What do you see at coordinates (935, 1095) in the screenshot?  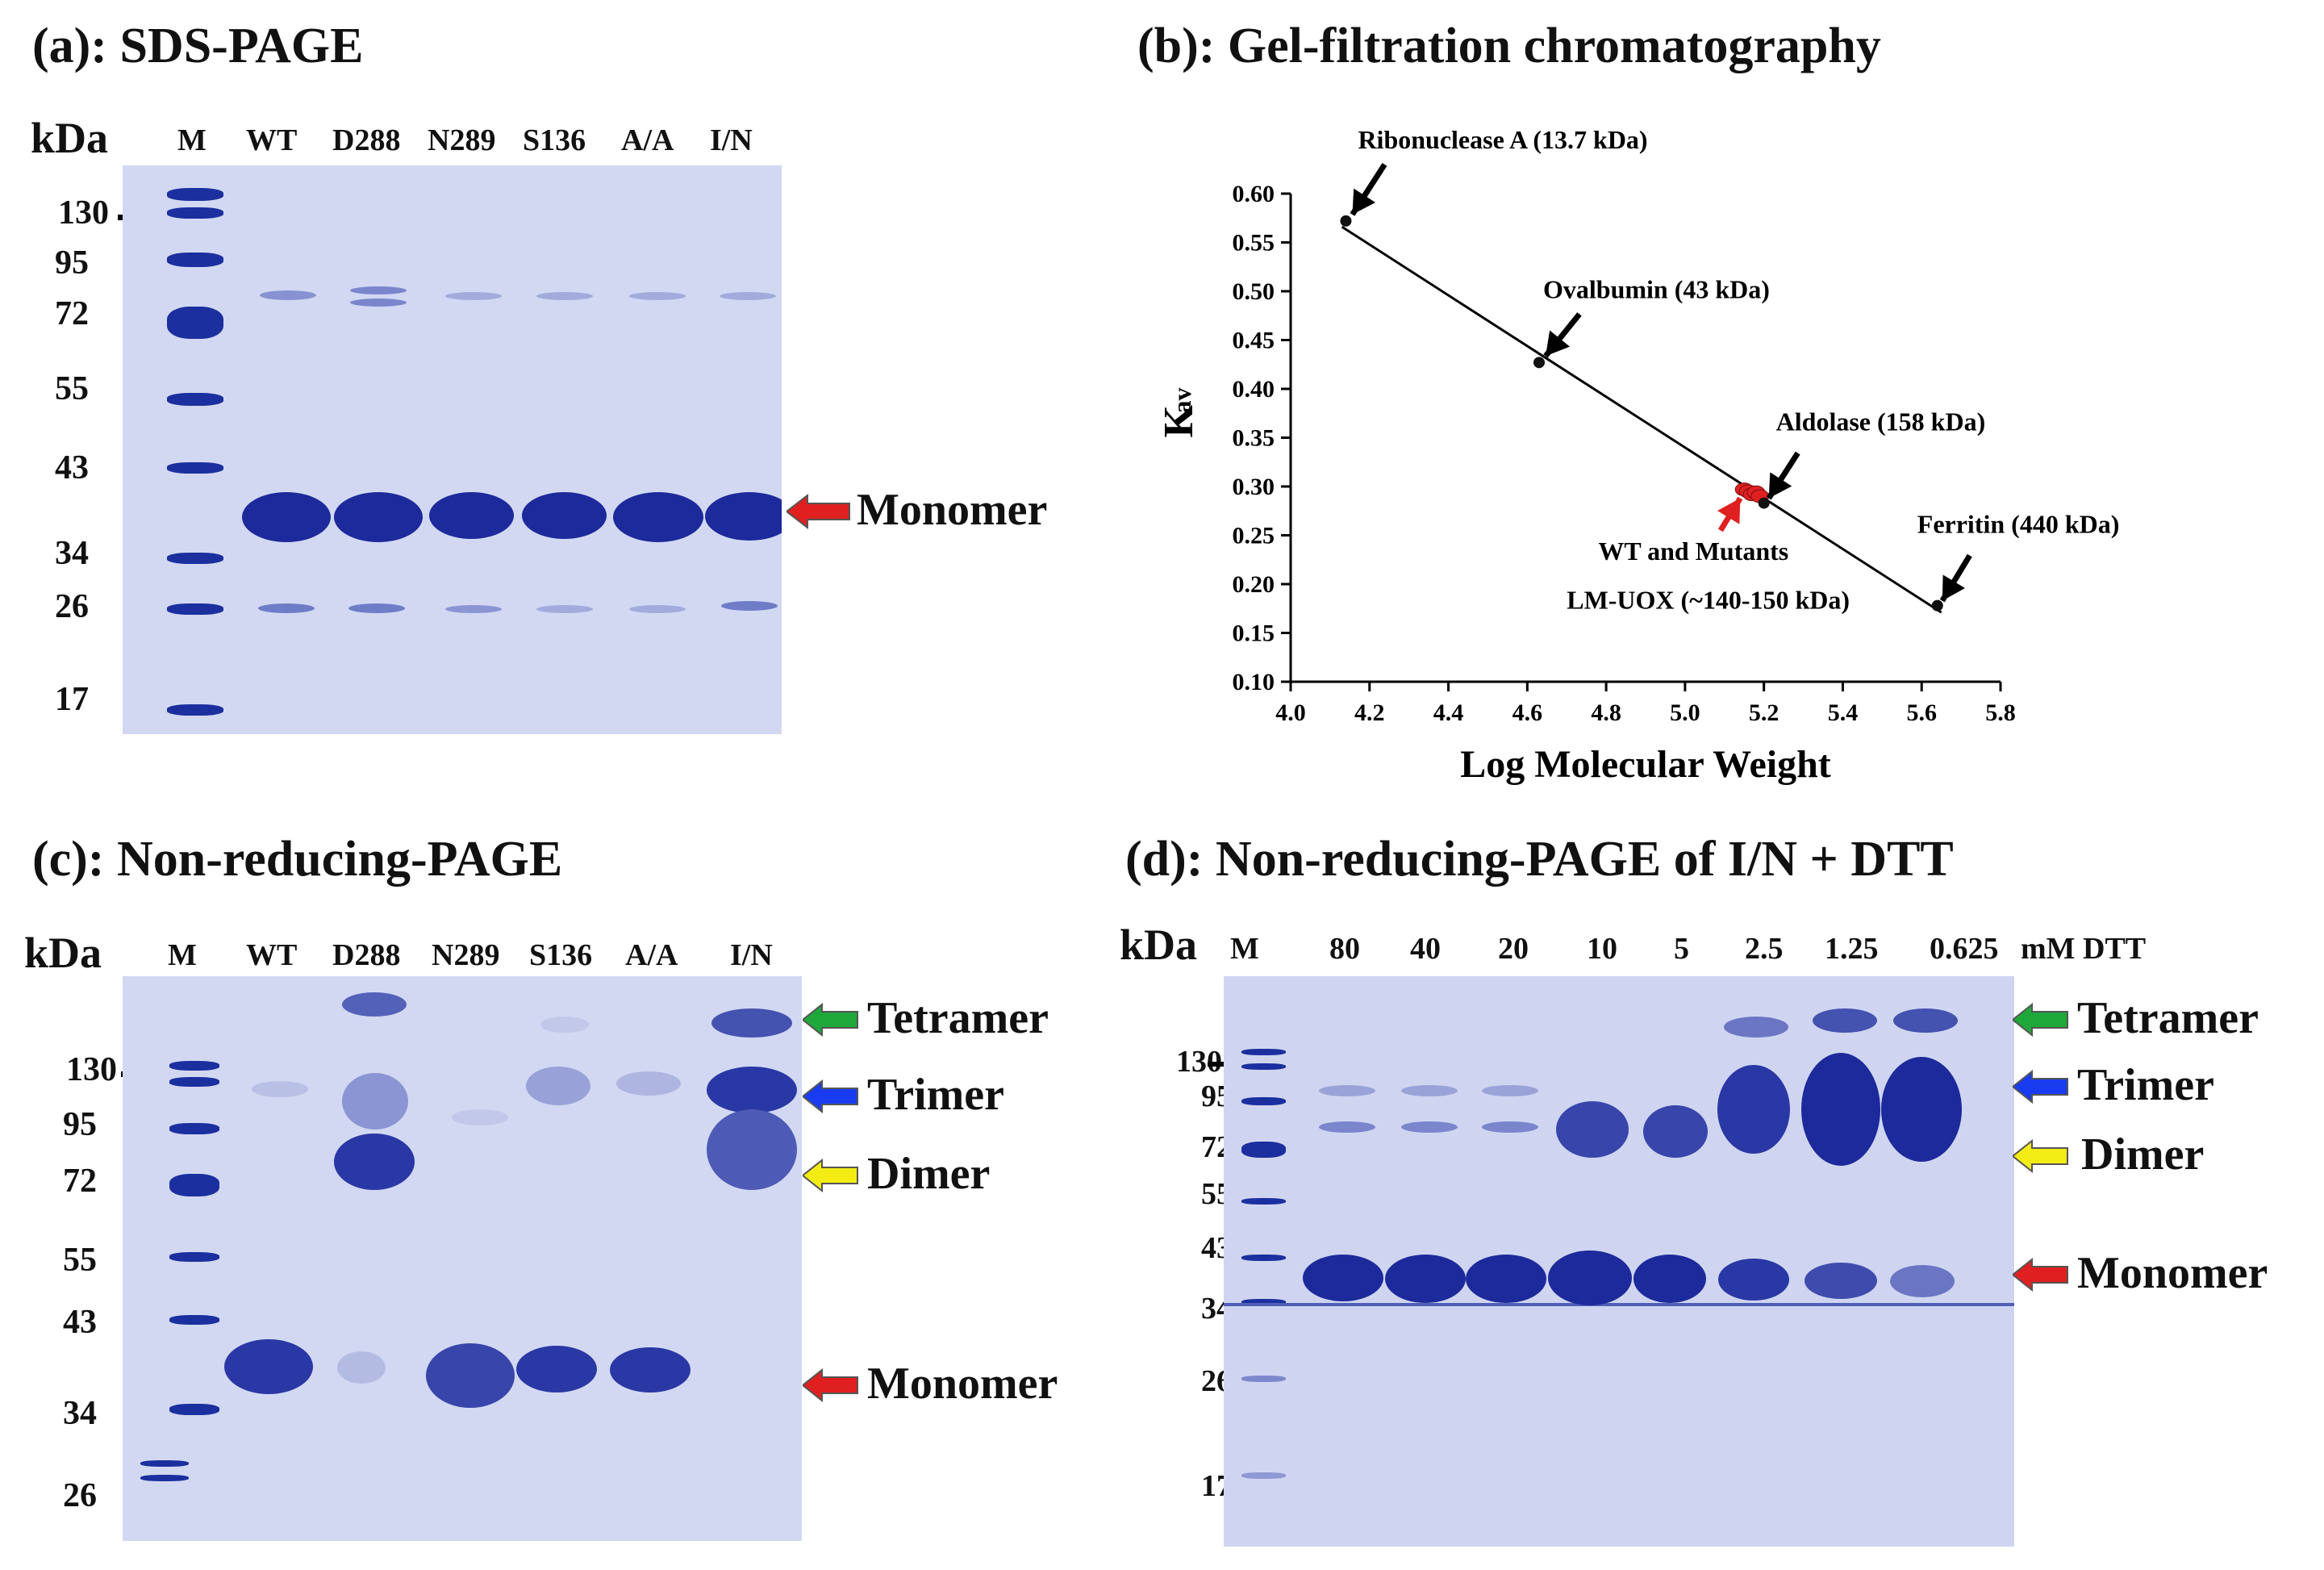 I see `trimer-label-c: Trimer` at bounding box center [935, 1095].